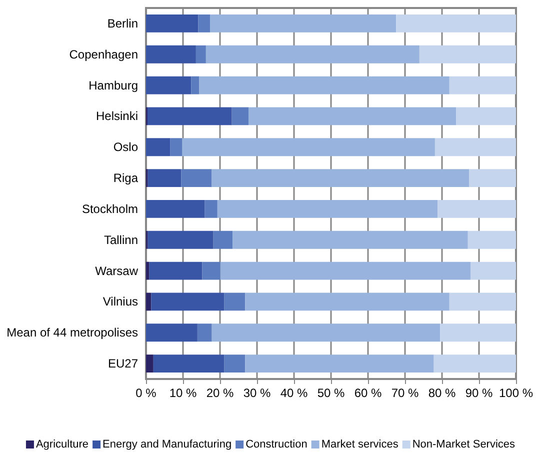 The image size is (541, 459). I want to click on x-tick-label: 100 %, so click(516, 393).